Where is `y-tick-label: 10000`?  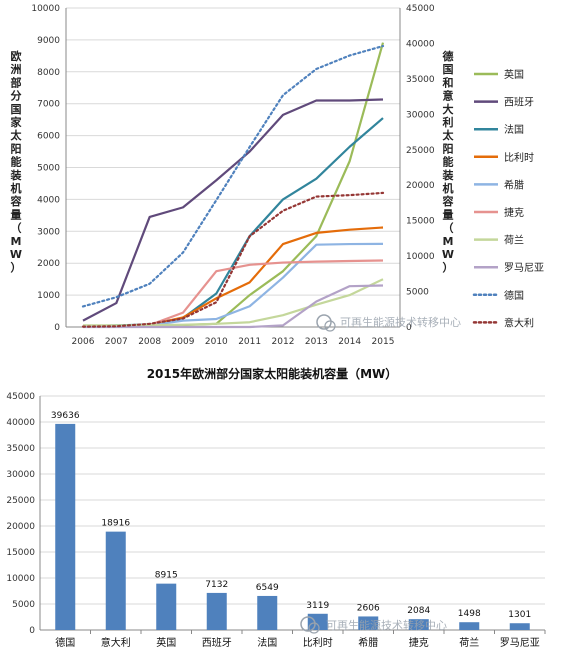
y-tick-label: 10000 is located at coordinates (20, 579).